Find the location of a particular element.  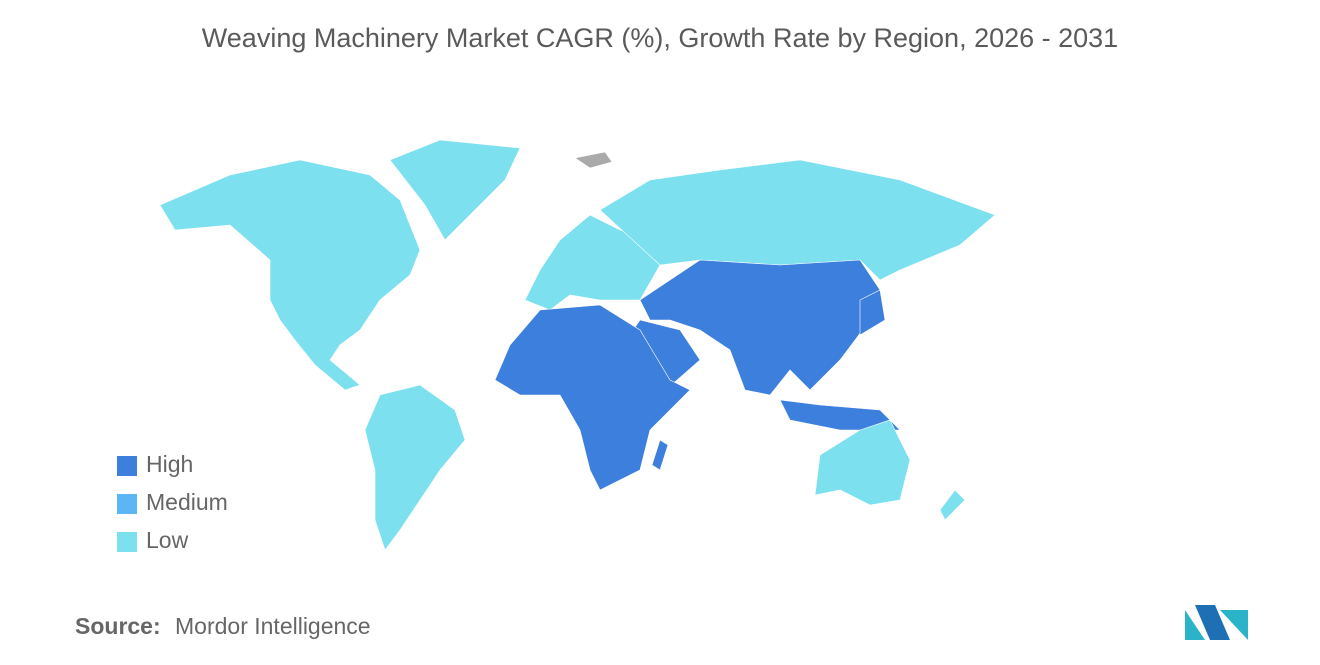

south-america is located at coordinates (415, 467).